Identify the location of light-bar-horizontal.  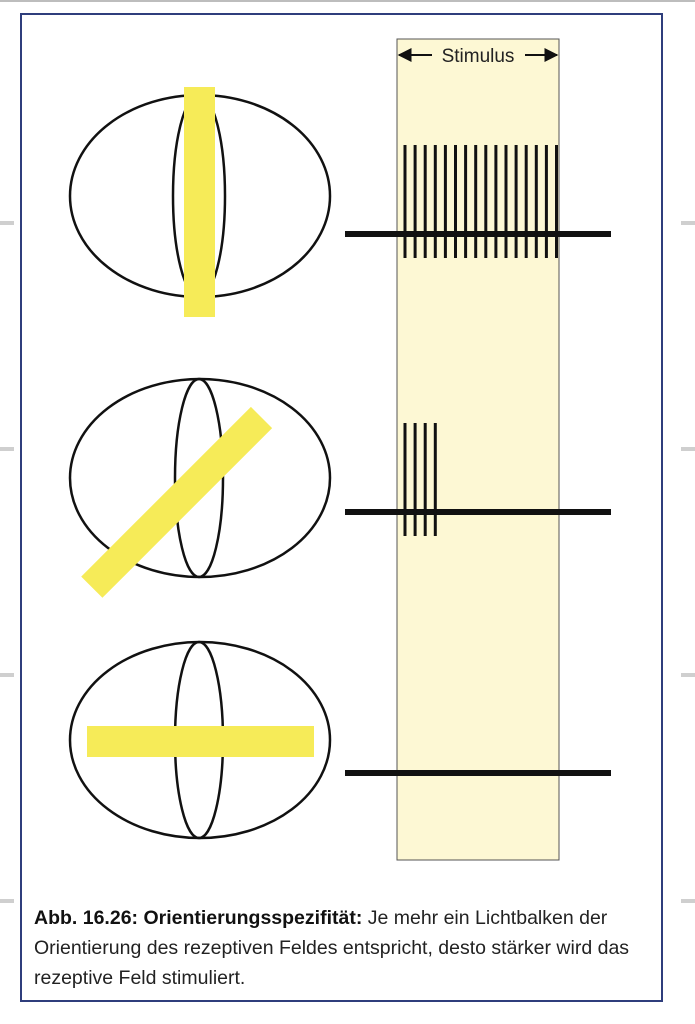
(200, 741).